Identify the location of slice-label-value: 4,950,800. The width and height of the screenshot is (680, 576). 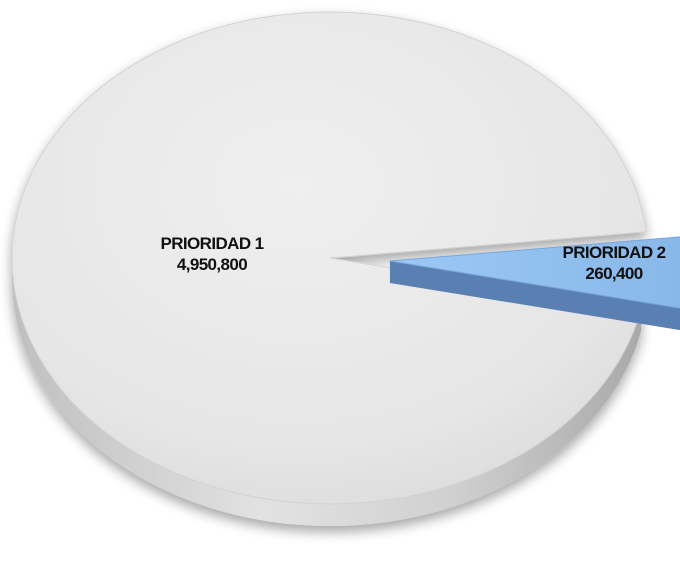
(212, 264).